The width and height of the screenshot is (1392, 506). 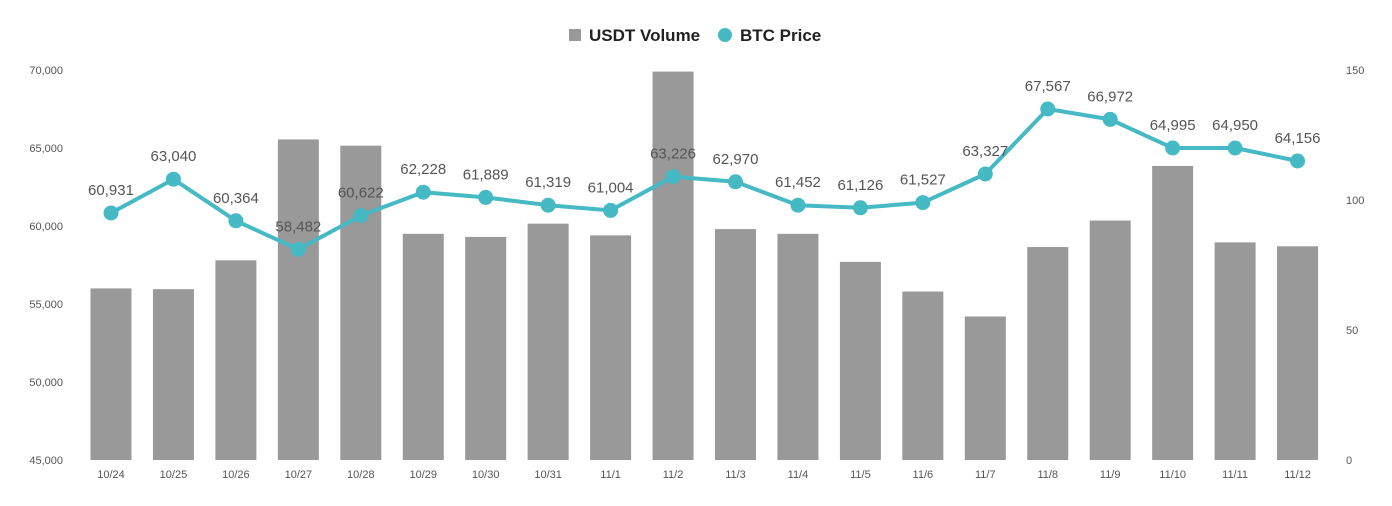 What do you see at coordinates (1355, 201) in the screenshot?
I see `right-axis-tick-label: 100` at bounding box center [1355, 201].